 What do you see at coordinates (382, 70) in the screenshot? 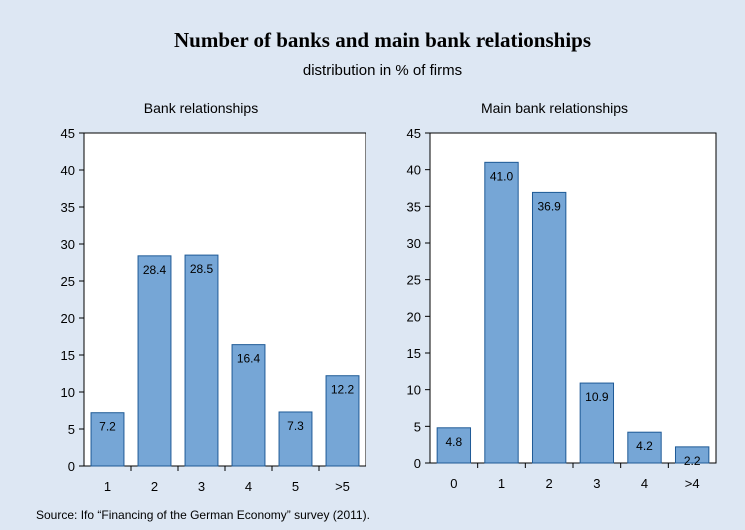
I see `chart-subtitle: distribution in % of firms` at bounding box center [382, 70].